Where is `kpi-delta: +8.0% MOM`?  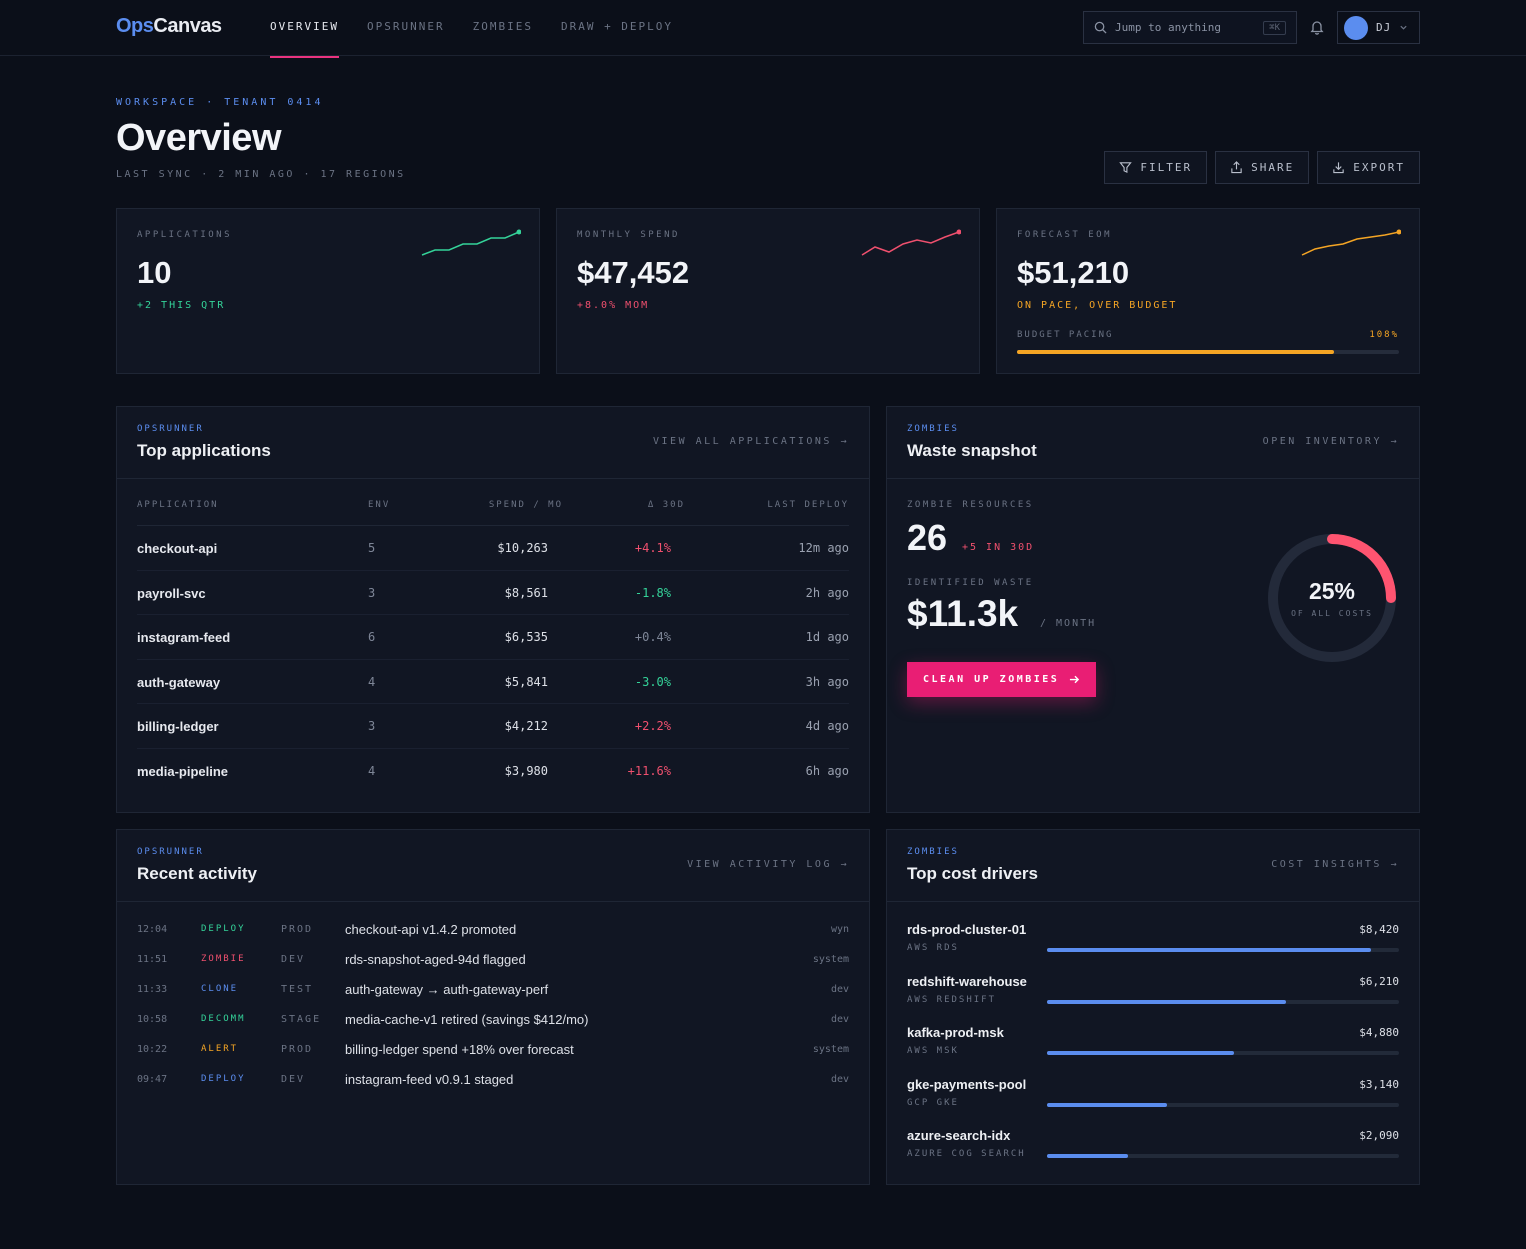
kpi-delta: +8.0% MOM is located at coordinates (613, 305).